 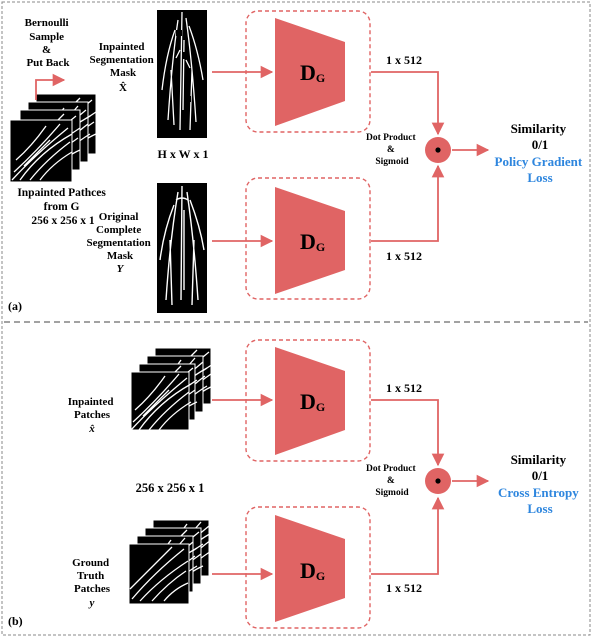 I want to click on dg-box-bottom-b, so click(x=308, y=567).